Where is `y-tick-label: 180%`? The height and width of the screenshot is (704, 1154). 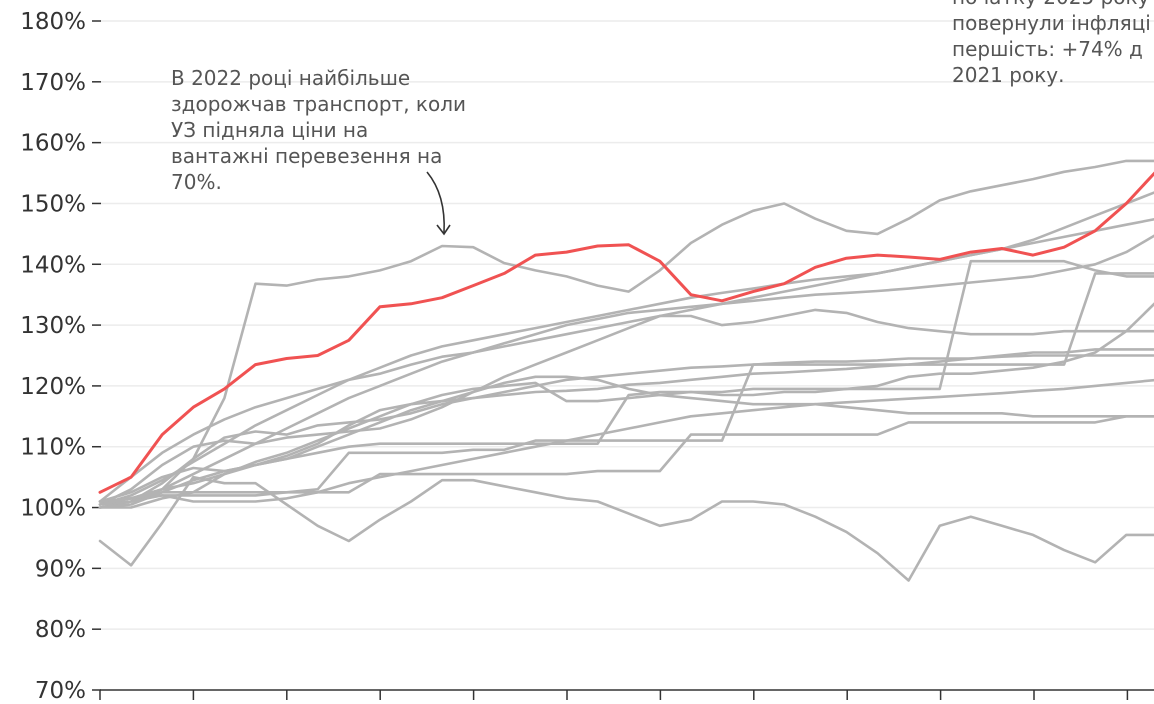
y-tick-label: 180% is located at coordinates (53, 22).